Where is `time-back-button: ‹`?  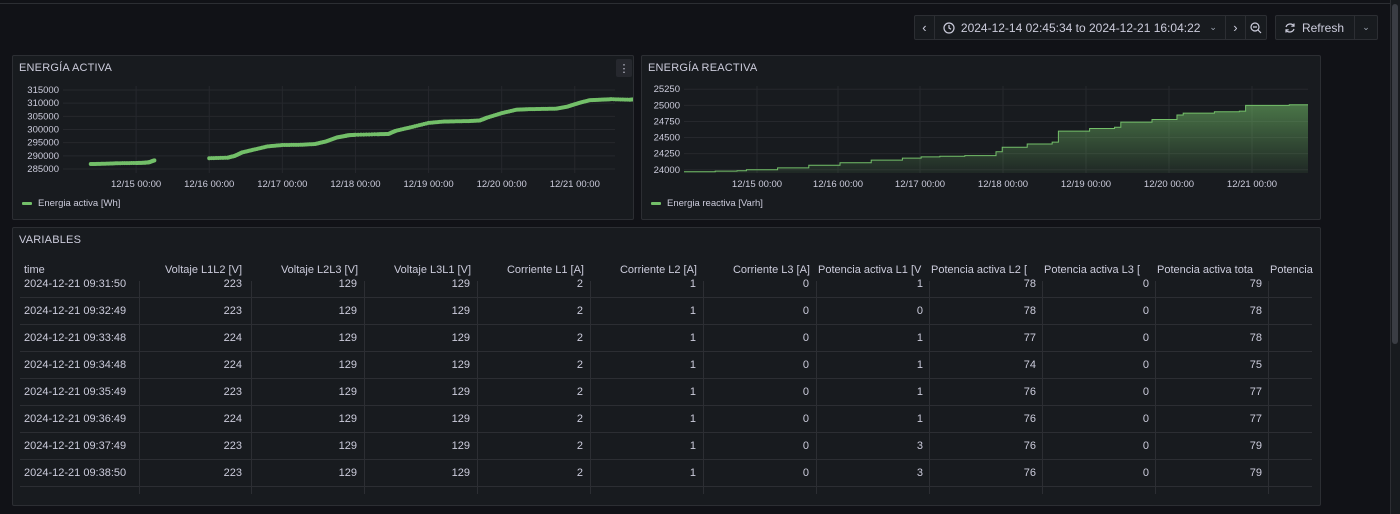 time-back-button: ‹ is located at coordinates (925, 27).